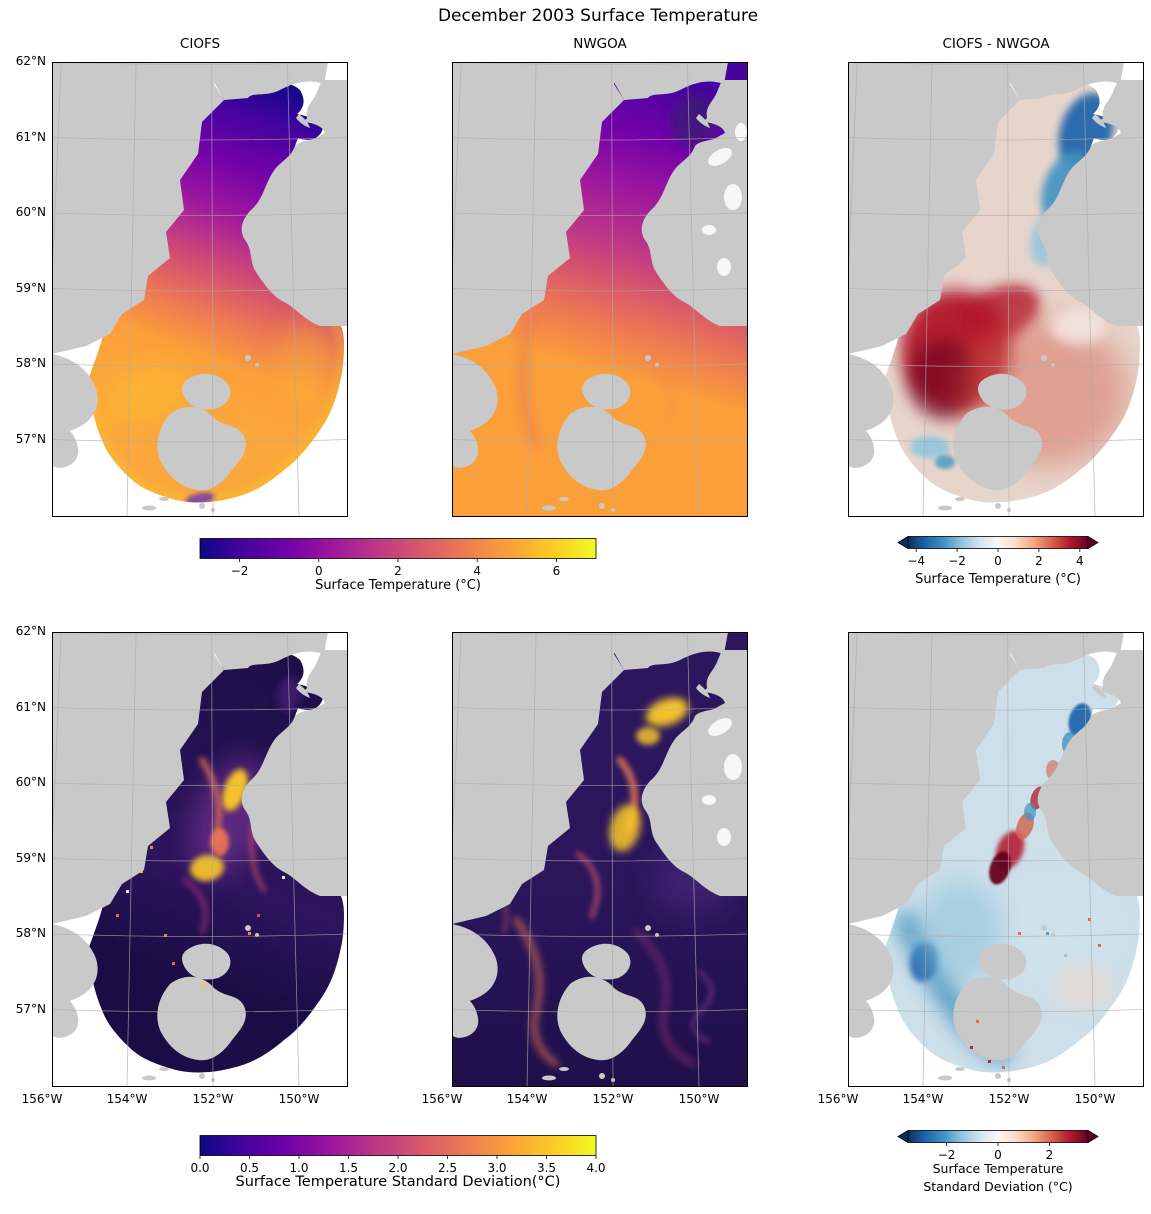 The image size is (1151, 1214). Describe the element at coordinates (996, 44) in the screenshot. I see `subplot-title-diff-temp: CIOFS - NWGOA` at that location.